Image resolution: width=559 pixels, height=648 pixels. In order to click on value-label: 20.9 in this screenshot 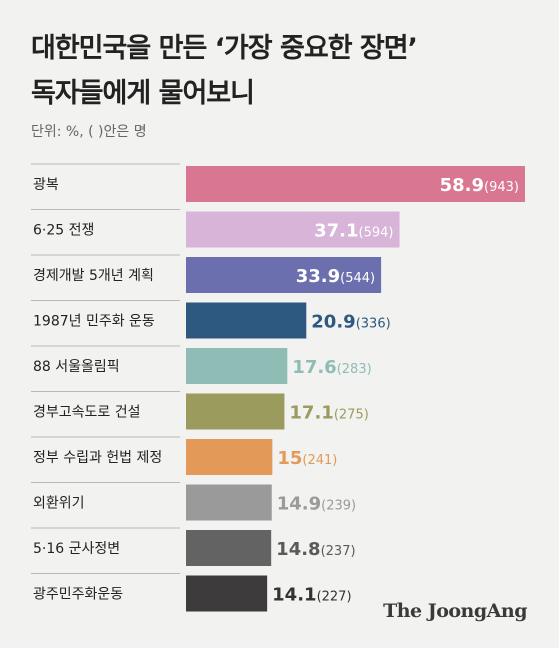, I will do `click(333, 322)`.